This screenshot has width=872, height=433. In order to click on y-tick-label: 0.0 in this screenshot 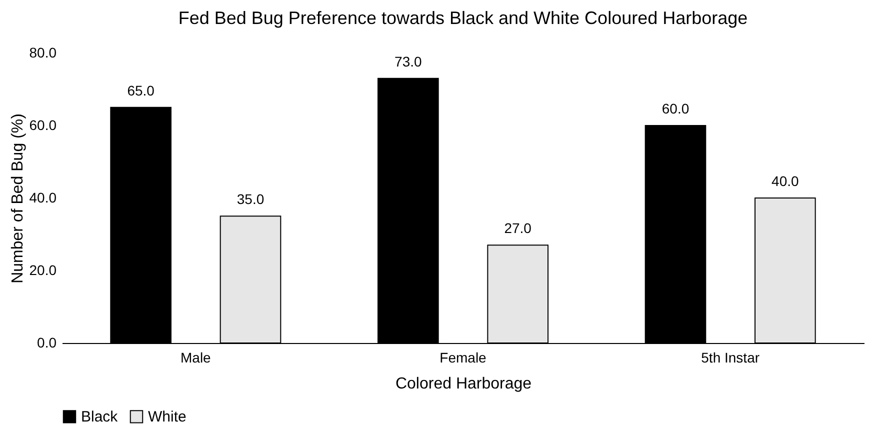, I will do `click(47, 342)`.